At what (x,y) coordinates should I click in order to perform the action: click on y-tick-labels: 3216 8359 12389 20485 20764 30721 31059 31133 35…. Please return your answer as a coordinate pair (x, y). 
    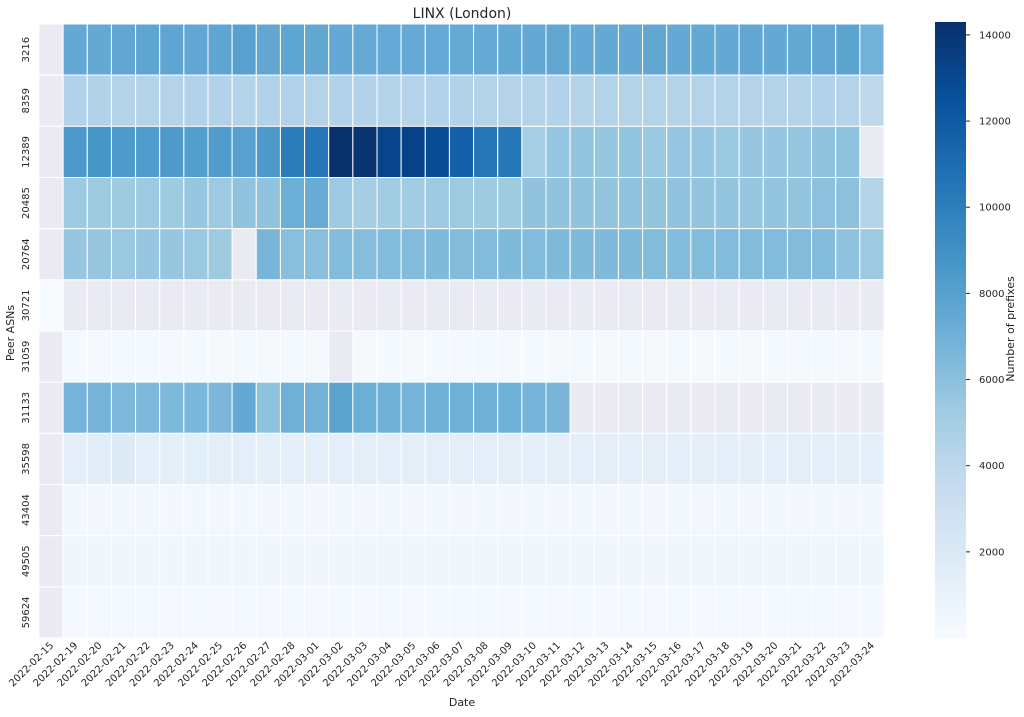
    Looking at the image, I should click on (26, 332).